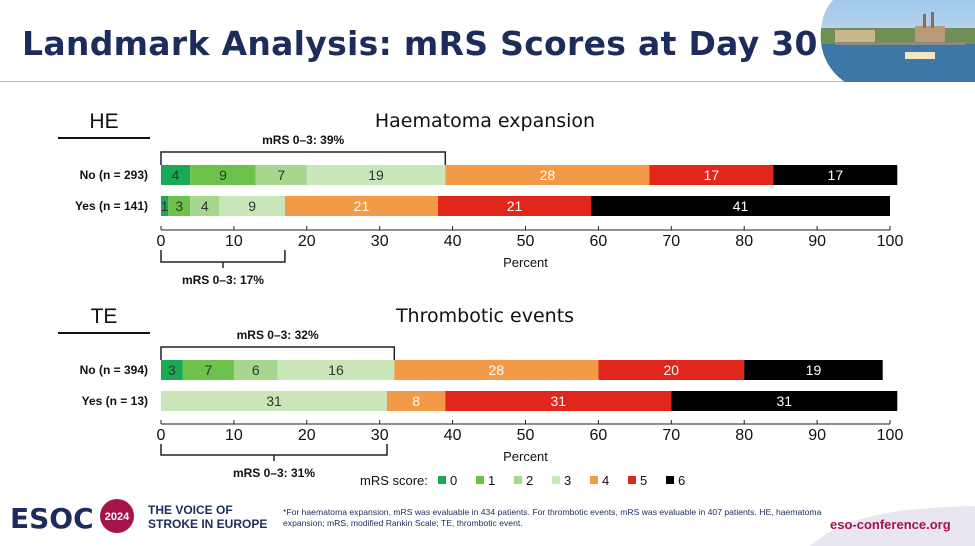 The image size is (975, 546). I want to click on panel1-x-tick-label: 10, so click(234, 241).